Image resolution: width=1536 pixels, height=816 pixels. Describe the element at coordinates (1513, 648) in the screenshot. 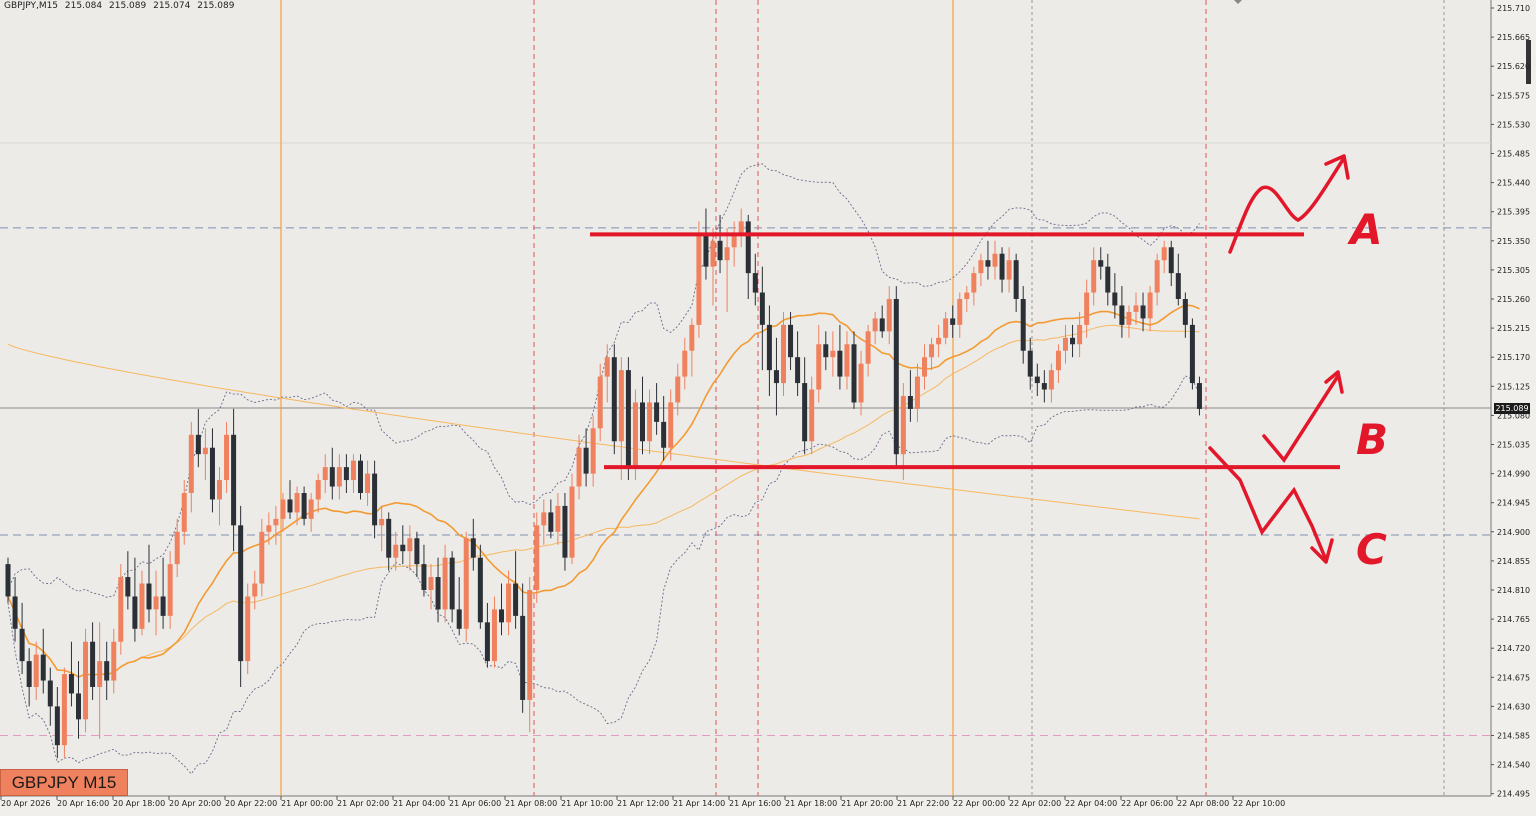

I see `y-tick-label: 214.720` at that location.